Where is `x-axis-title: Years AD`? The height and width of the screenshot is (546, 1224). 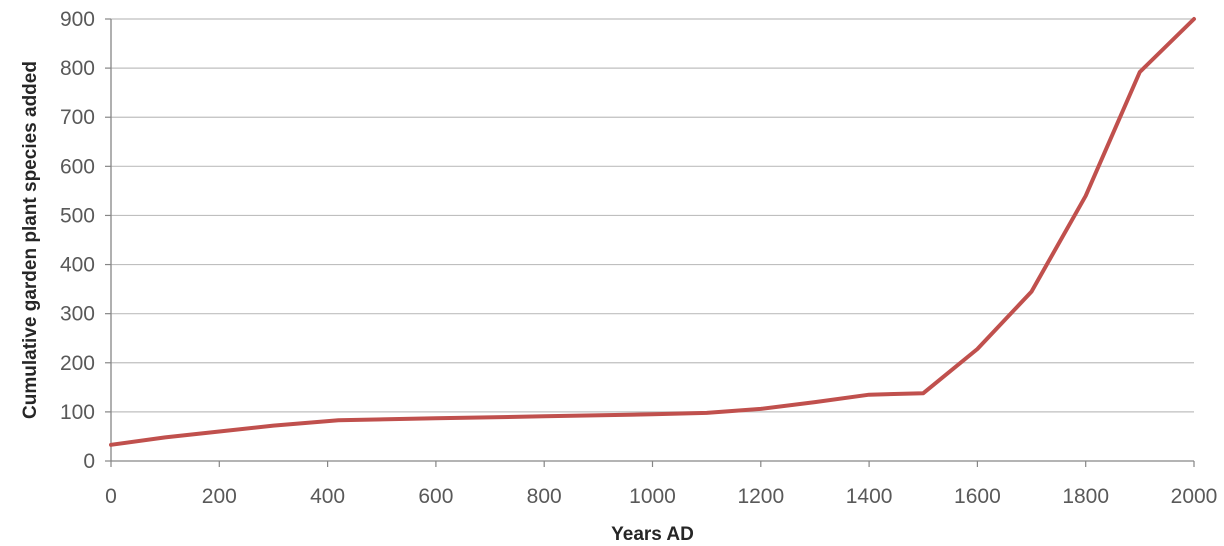 x-axis-title: Years AD is located at coordinates (652, 534).